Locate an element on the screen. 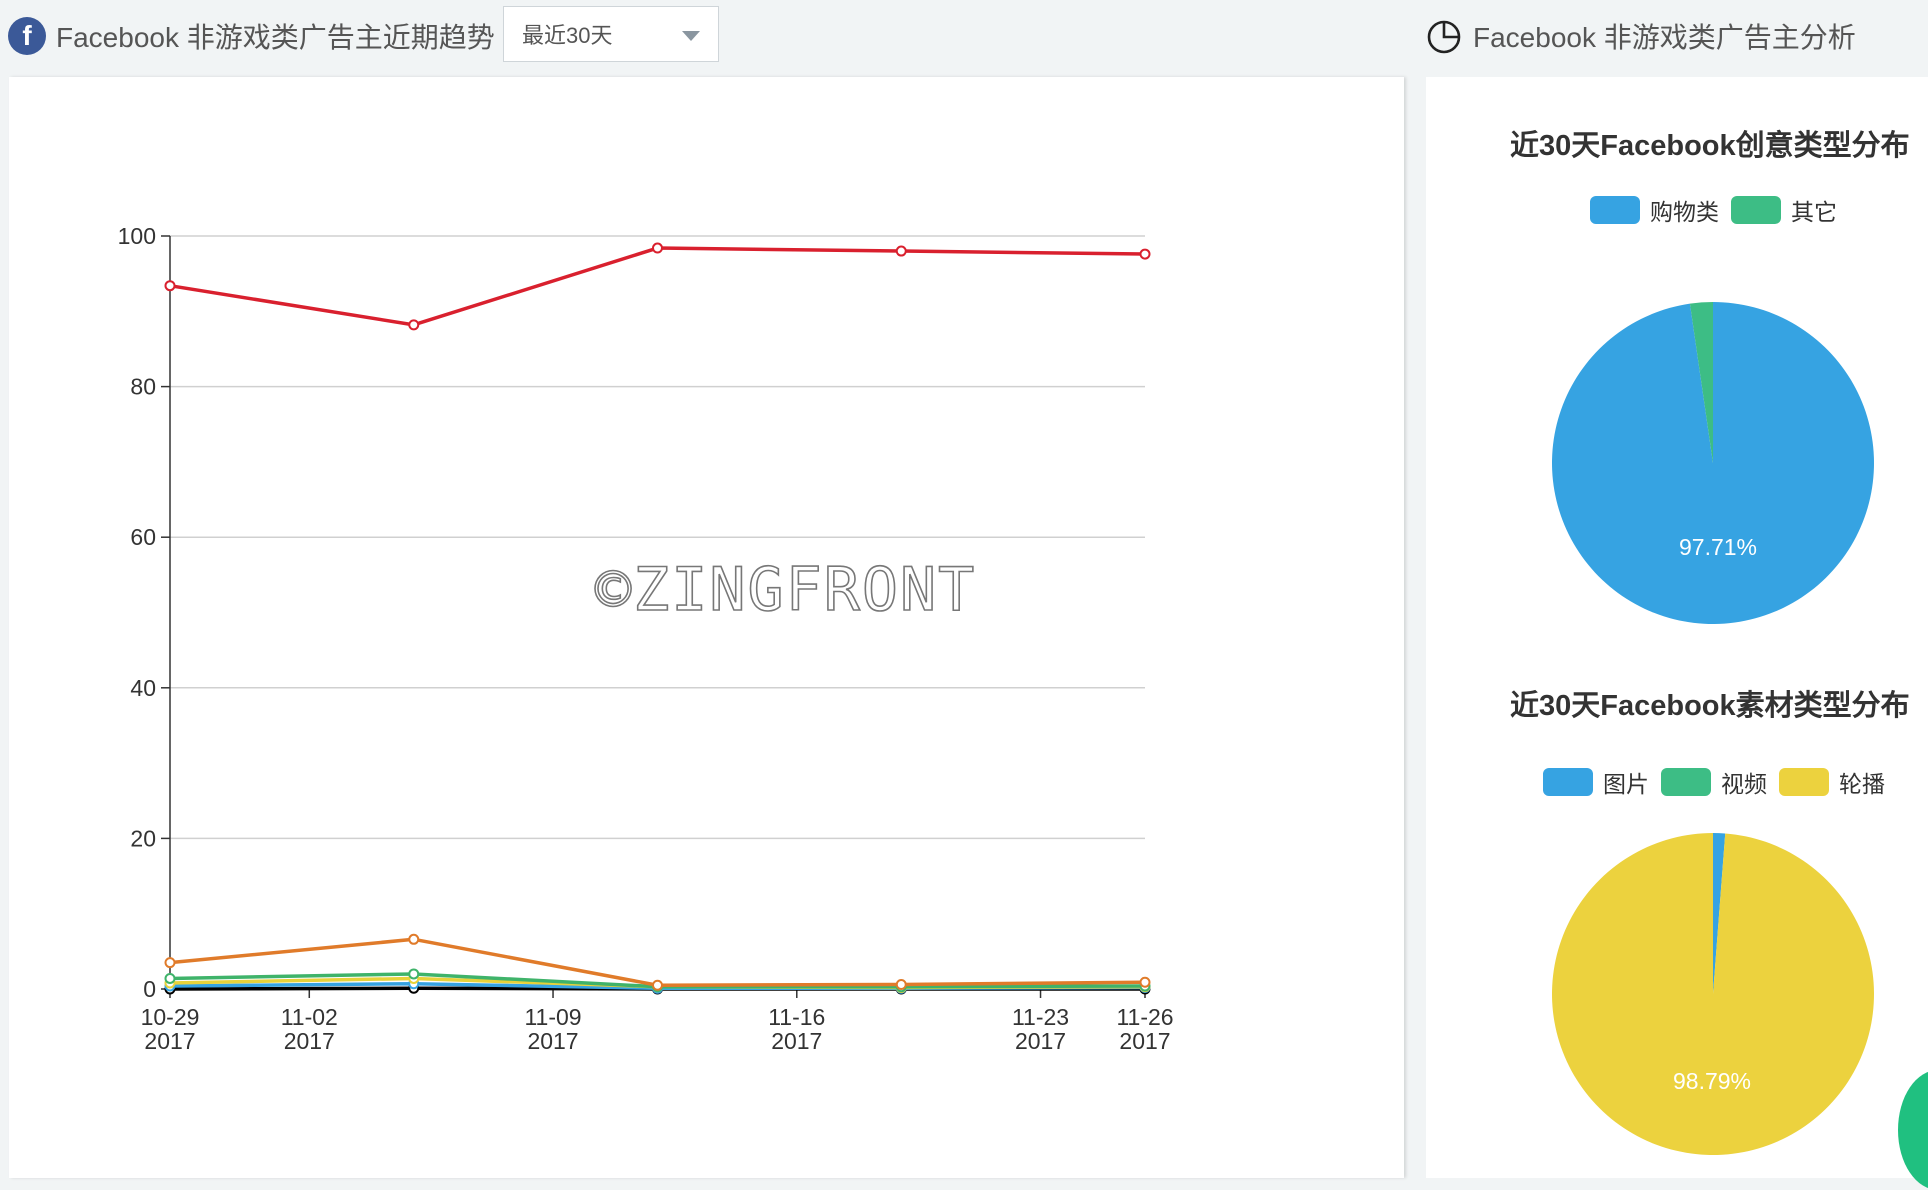 The height and width of the screenshot is (1190, 1928). analysis-title: Facebook 非游戏类广告主分析 is located at coordinates (1664, 37).